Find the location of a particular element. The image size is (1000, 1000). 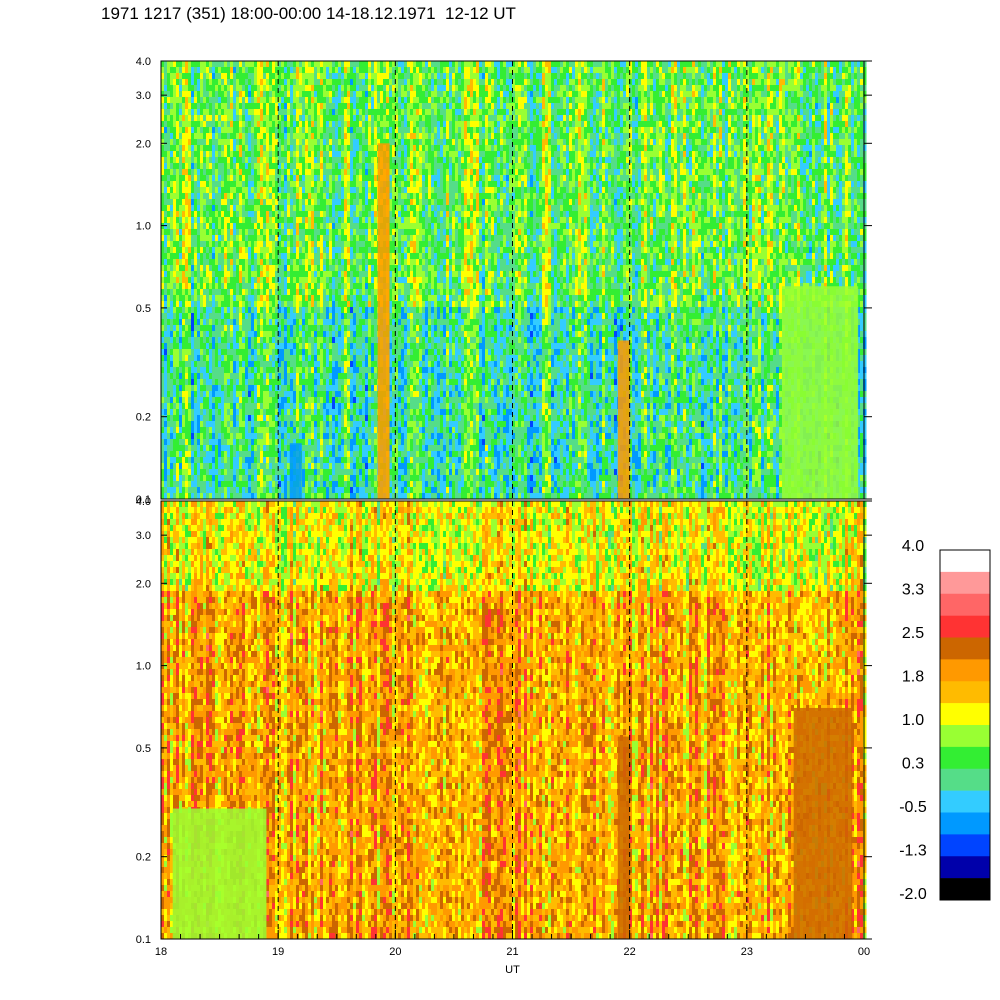

colorbar-tick-label: 1.0 is located at coordinates (913, 720).